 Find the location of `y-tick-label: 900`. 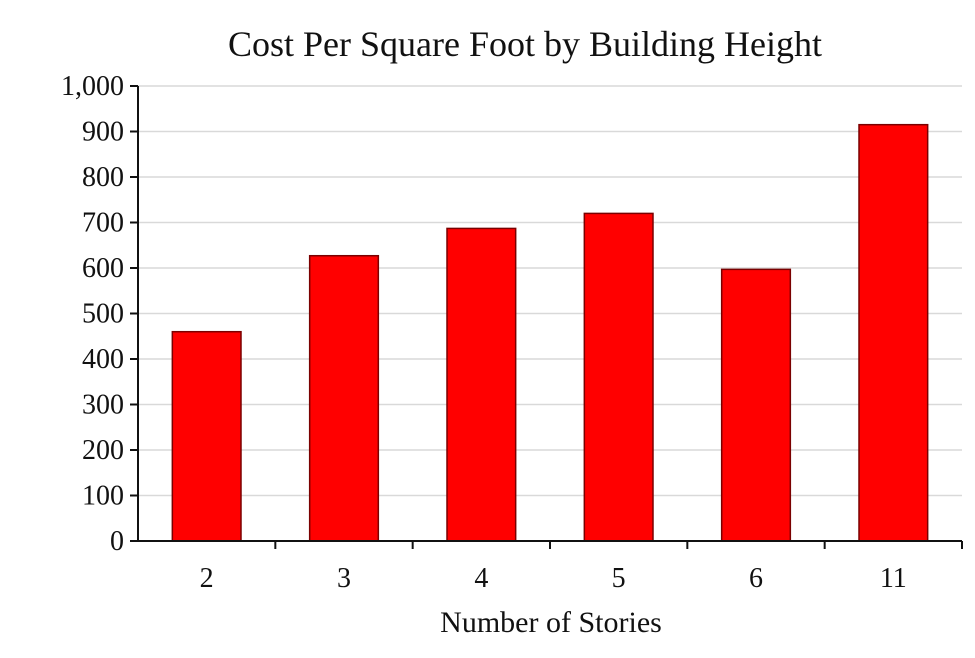

y-tick-label: 900 is located at coordinates (103, 132).